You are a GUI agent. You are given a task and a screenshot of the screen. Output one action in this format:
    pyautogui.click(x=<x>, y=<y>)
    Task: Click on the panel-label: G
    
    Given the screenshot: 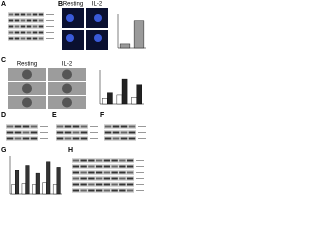 What is the action you would take?
    pyautogui.click(x=4, y=150)
    